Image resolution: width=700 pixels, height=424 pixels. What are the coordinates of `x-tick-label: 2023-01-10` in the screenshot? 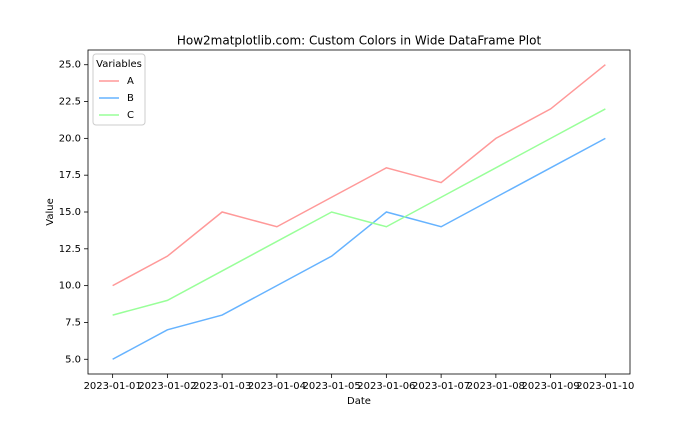 It's located at (605, 386).